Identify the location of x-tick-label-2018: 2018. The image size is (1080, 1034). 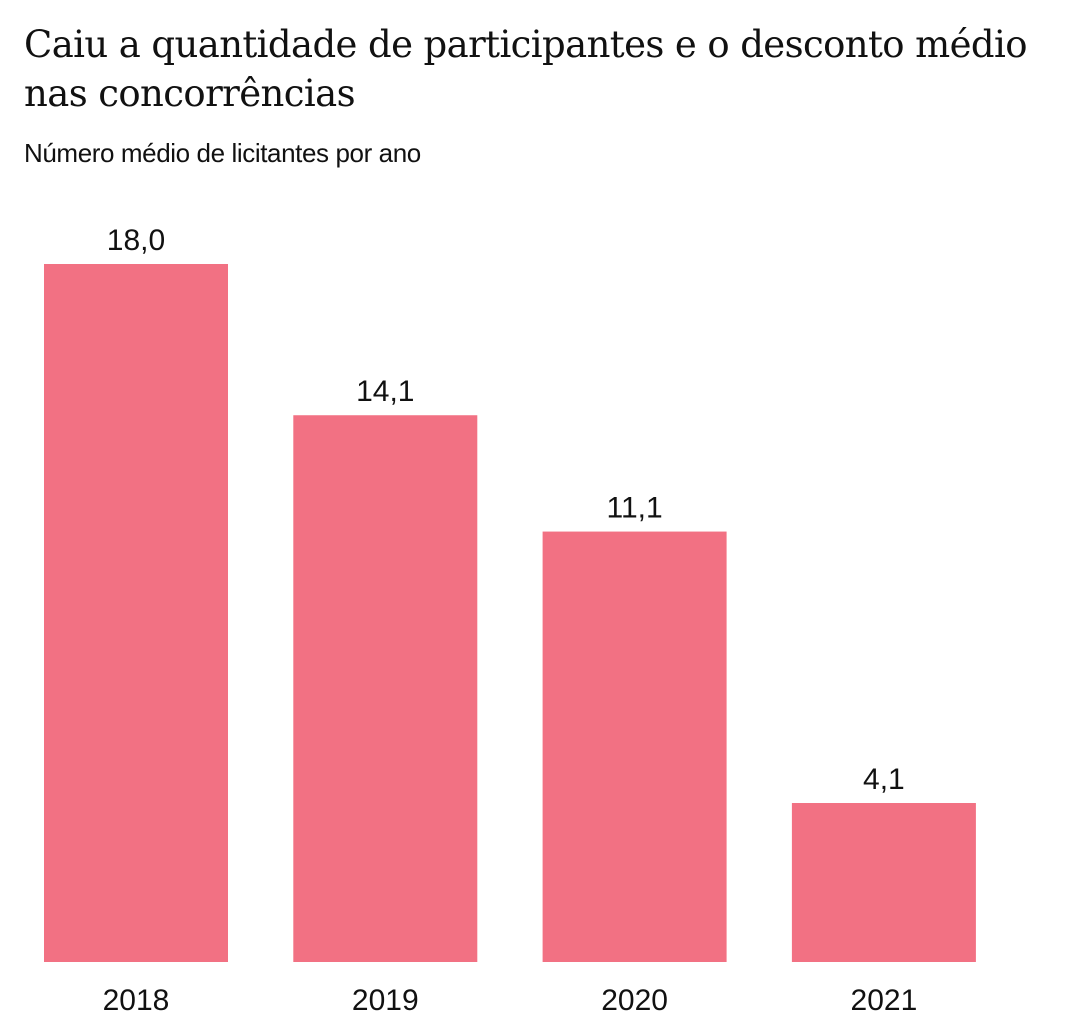
(136, 1000).